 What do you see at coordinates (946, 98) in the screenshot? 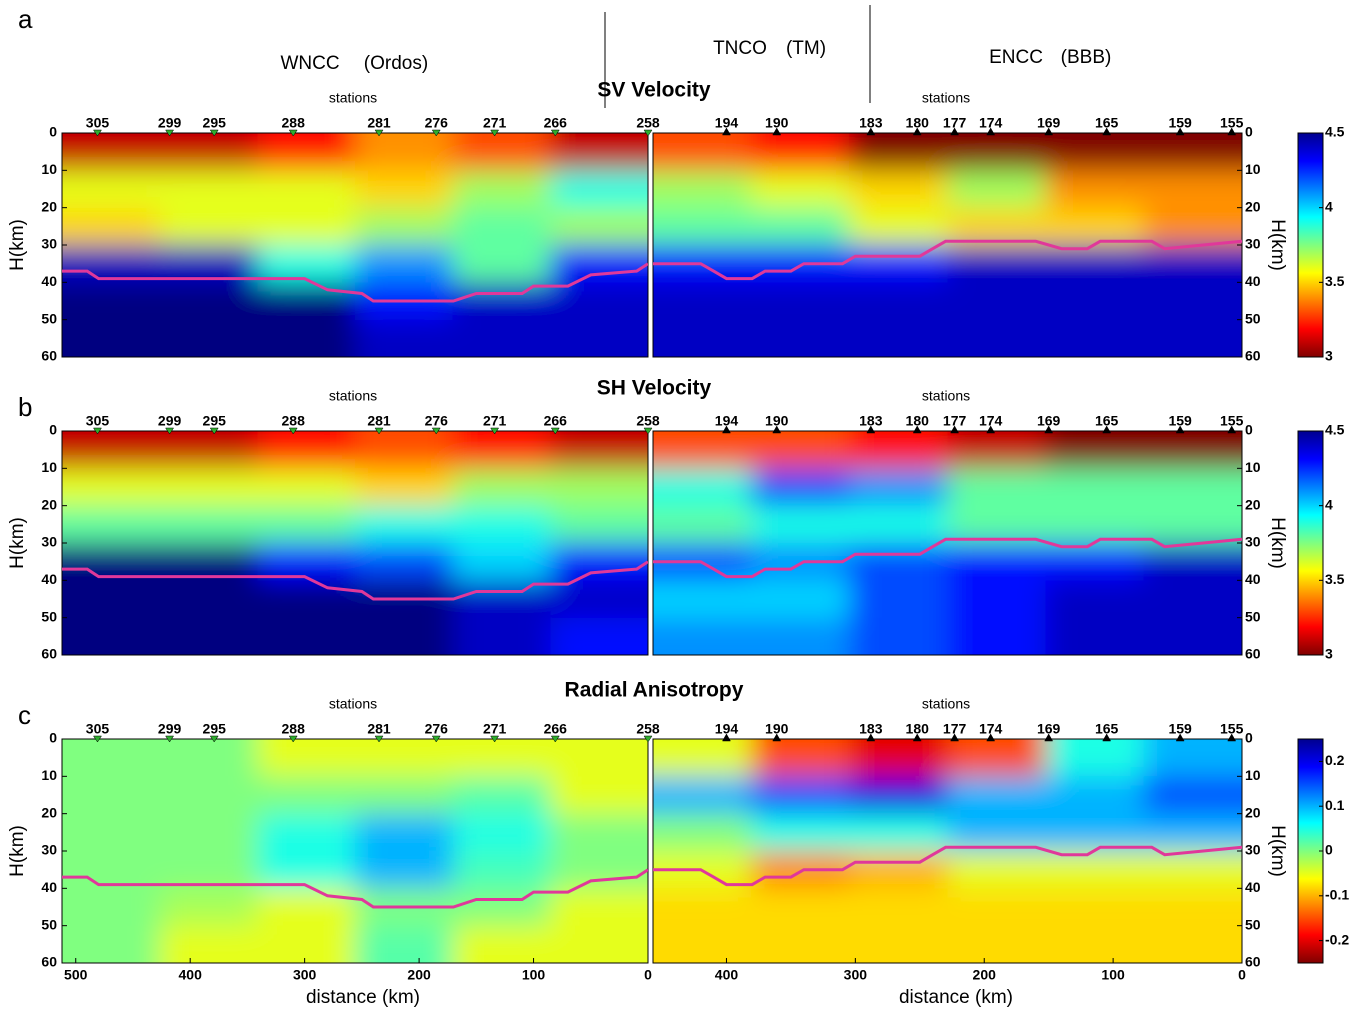
I see `stations-label: stations` at bounding box center [946, 98].